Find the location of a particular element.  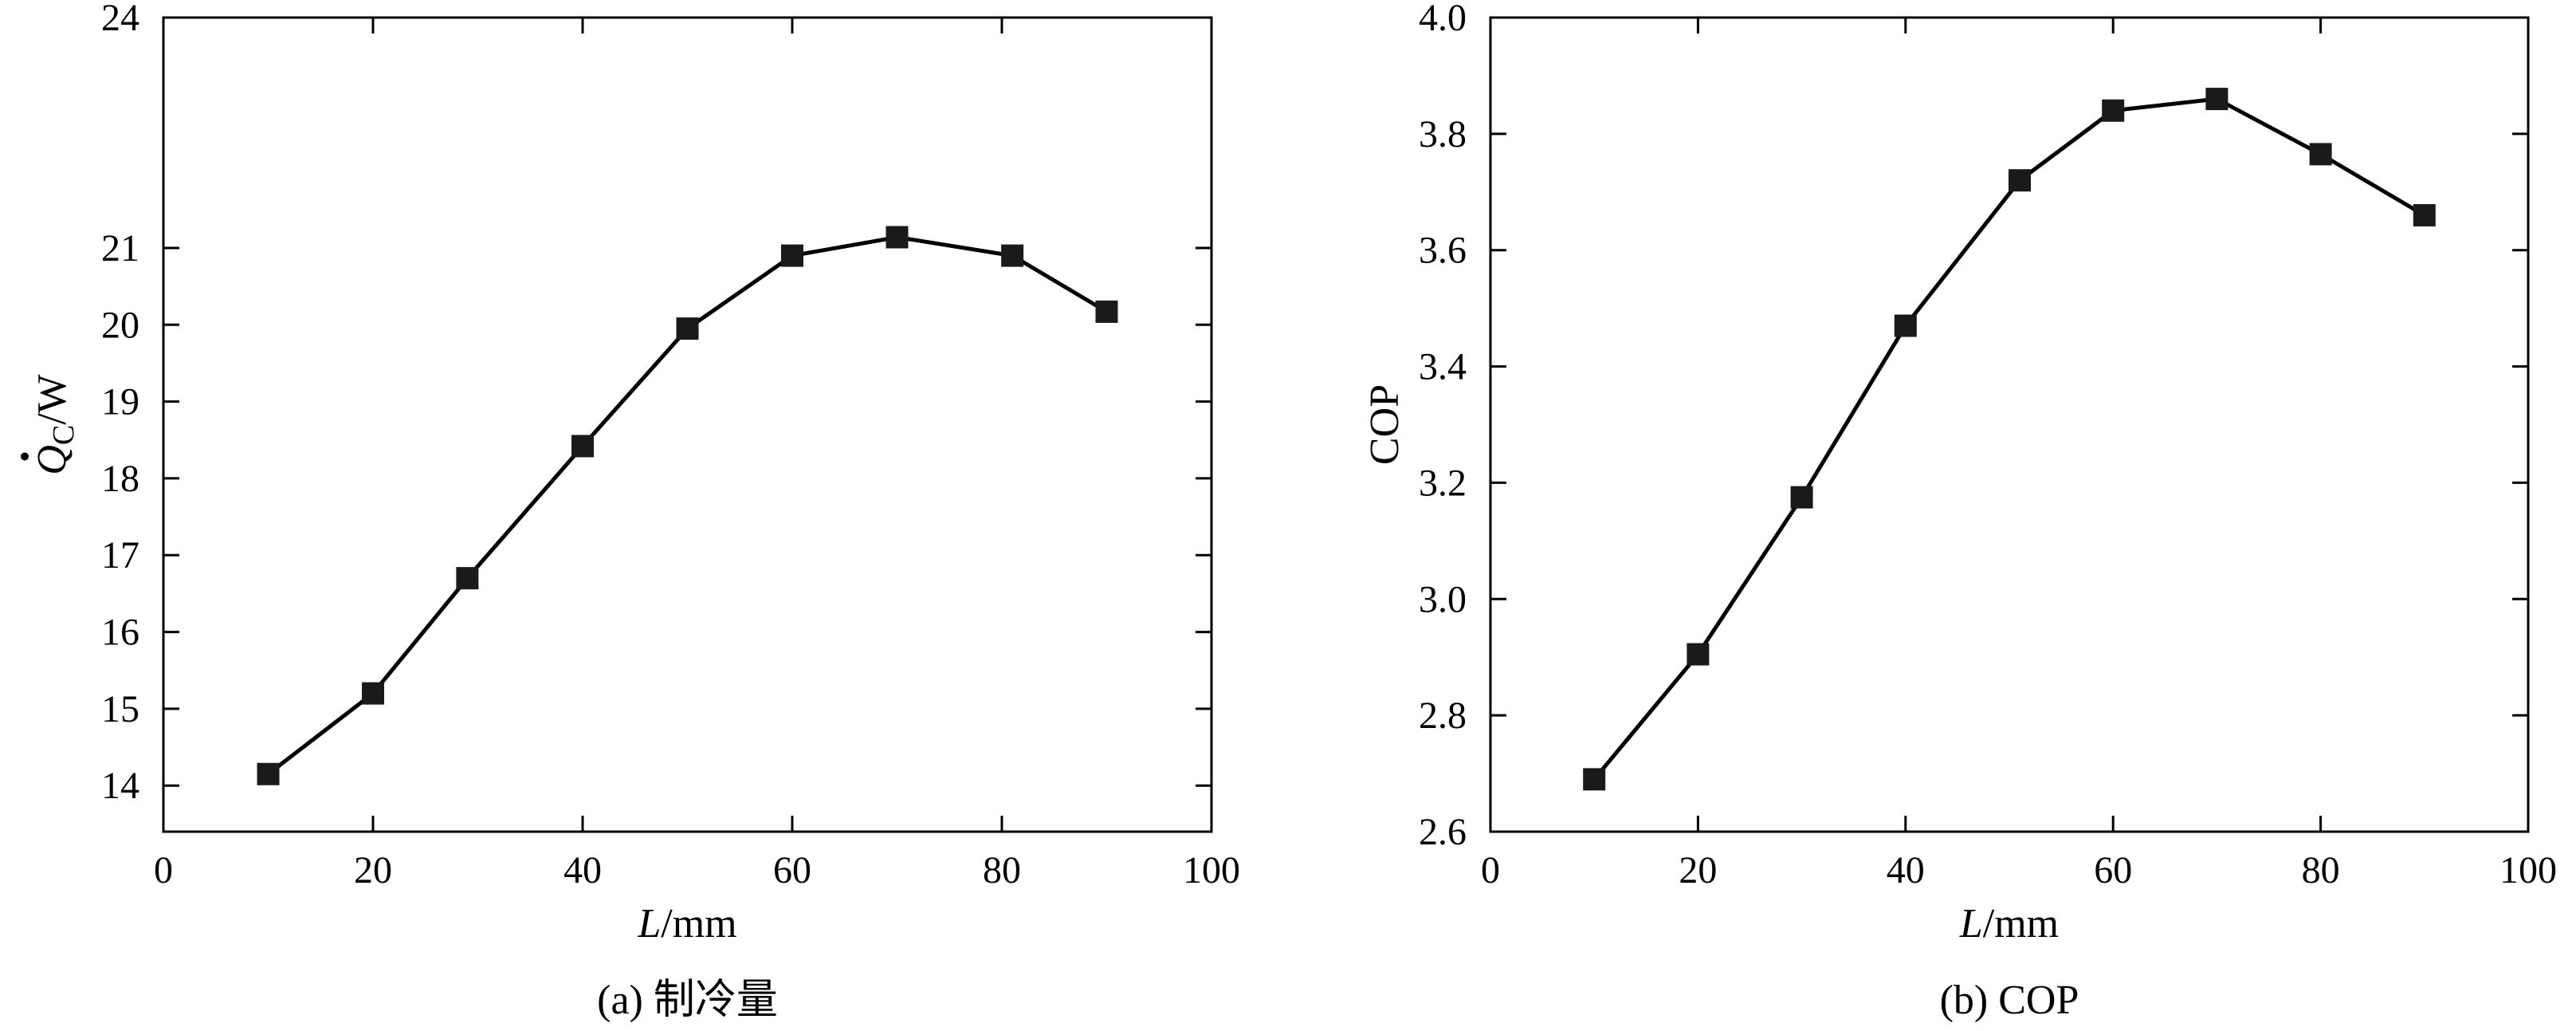

y-tick-label: 14 is located at coordinates (120, 786).